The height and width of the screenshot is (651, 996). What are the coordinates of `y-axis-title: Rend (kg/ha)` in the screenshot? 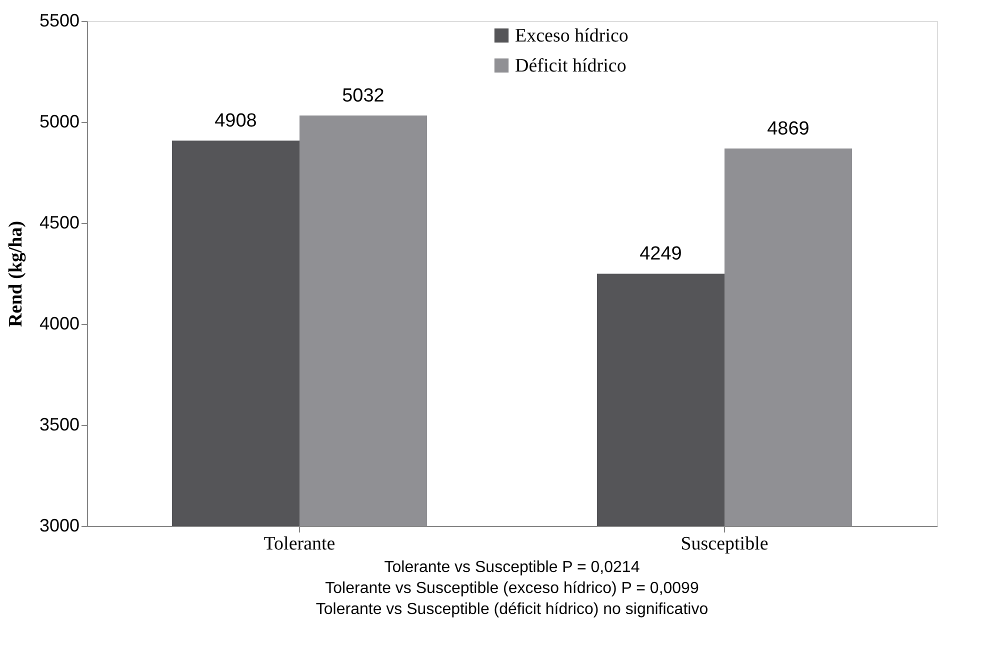 It's located at (15, 274).